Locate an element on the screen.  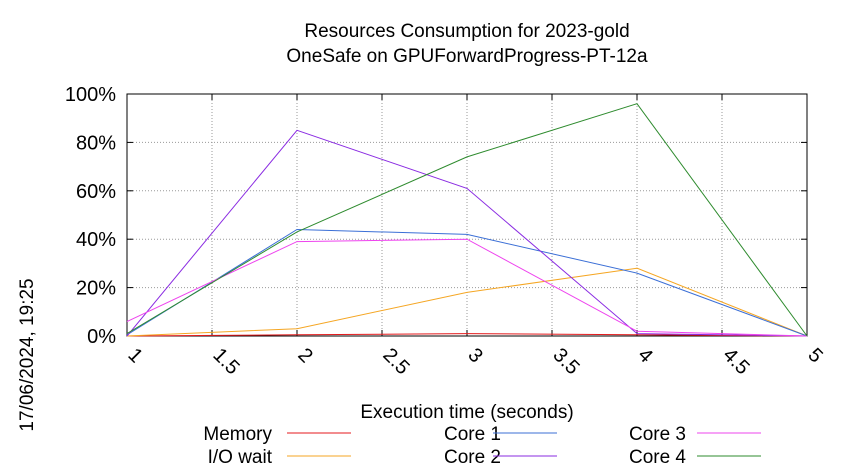
y-tick-label: 0% is located at coordinates (101, 337).